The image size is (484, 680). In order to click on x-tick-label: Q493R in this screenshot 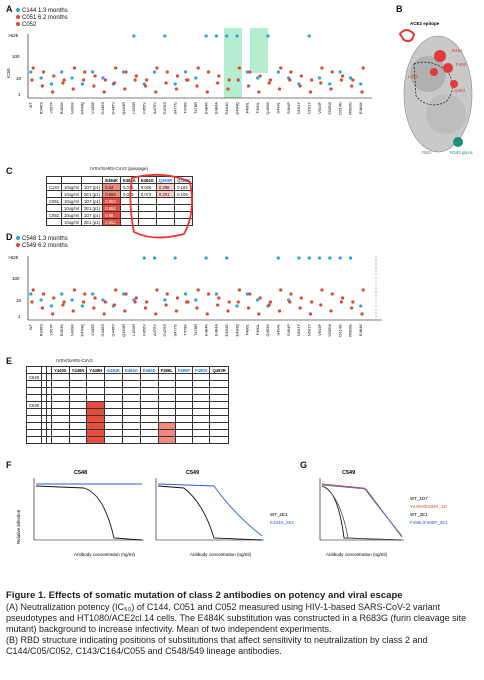, I will do `click(123, 108)`.